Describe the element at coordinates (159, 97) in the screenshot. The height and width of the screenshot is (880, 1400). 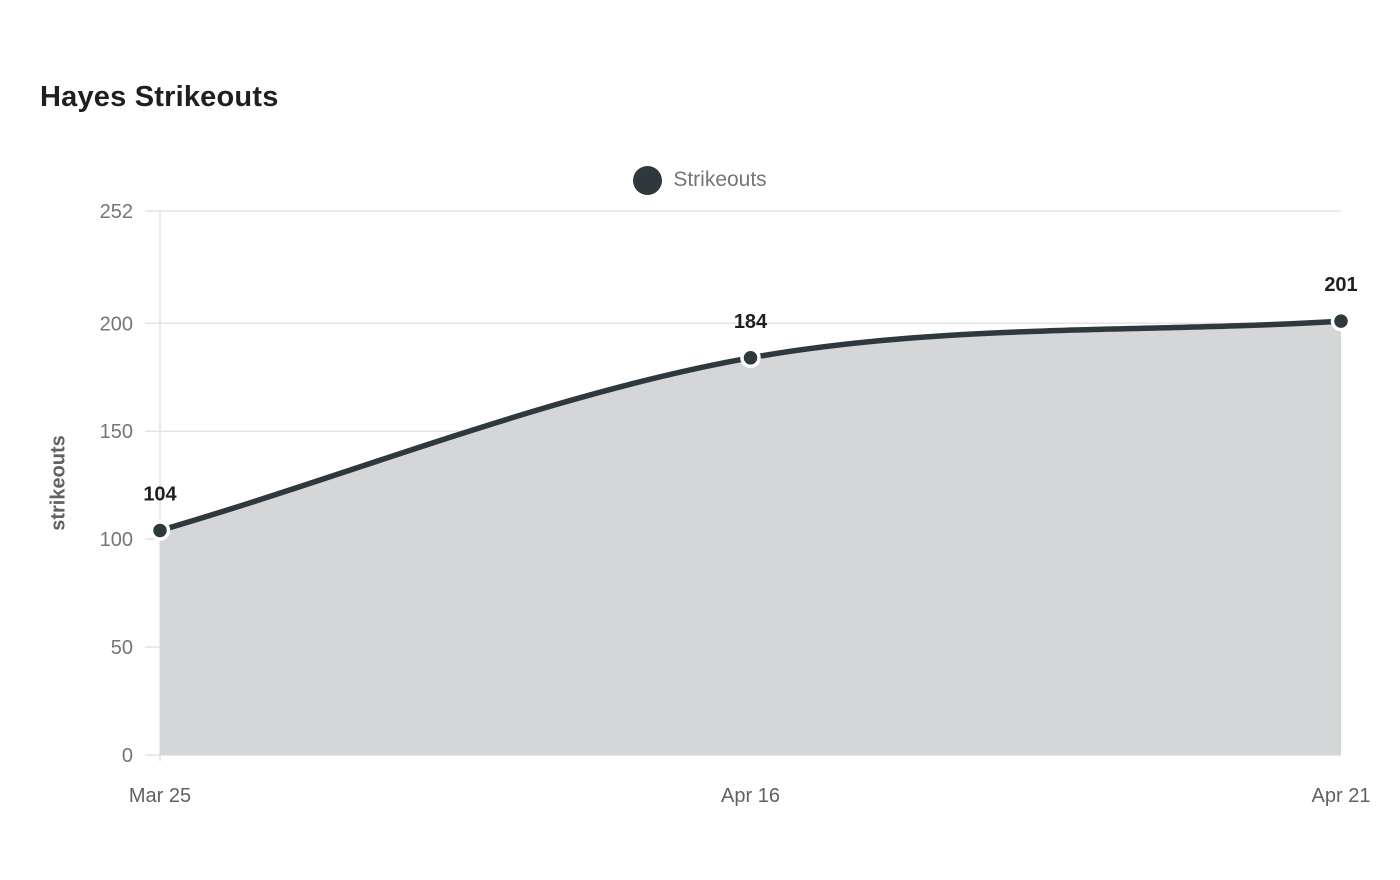
I see `chart-title: Hayes Strikeouts` at that location.